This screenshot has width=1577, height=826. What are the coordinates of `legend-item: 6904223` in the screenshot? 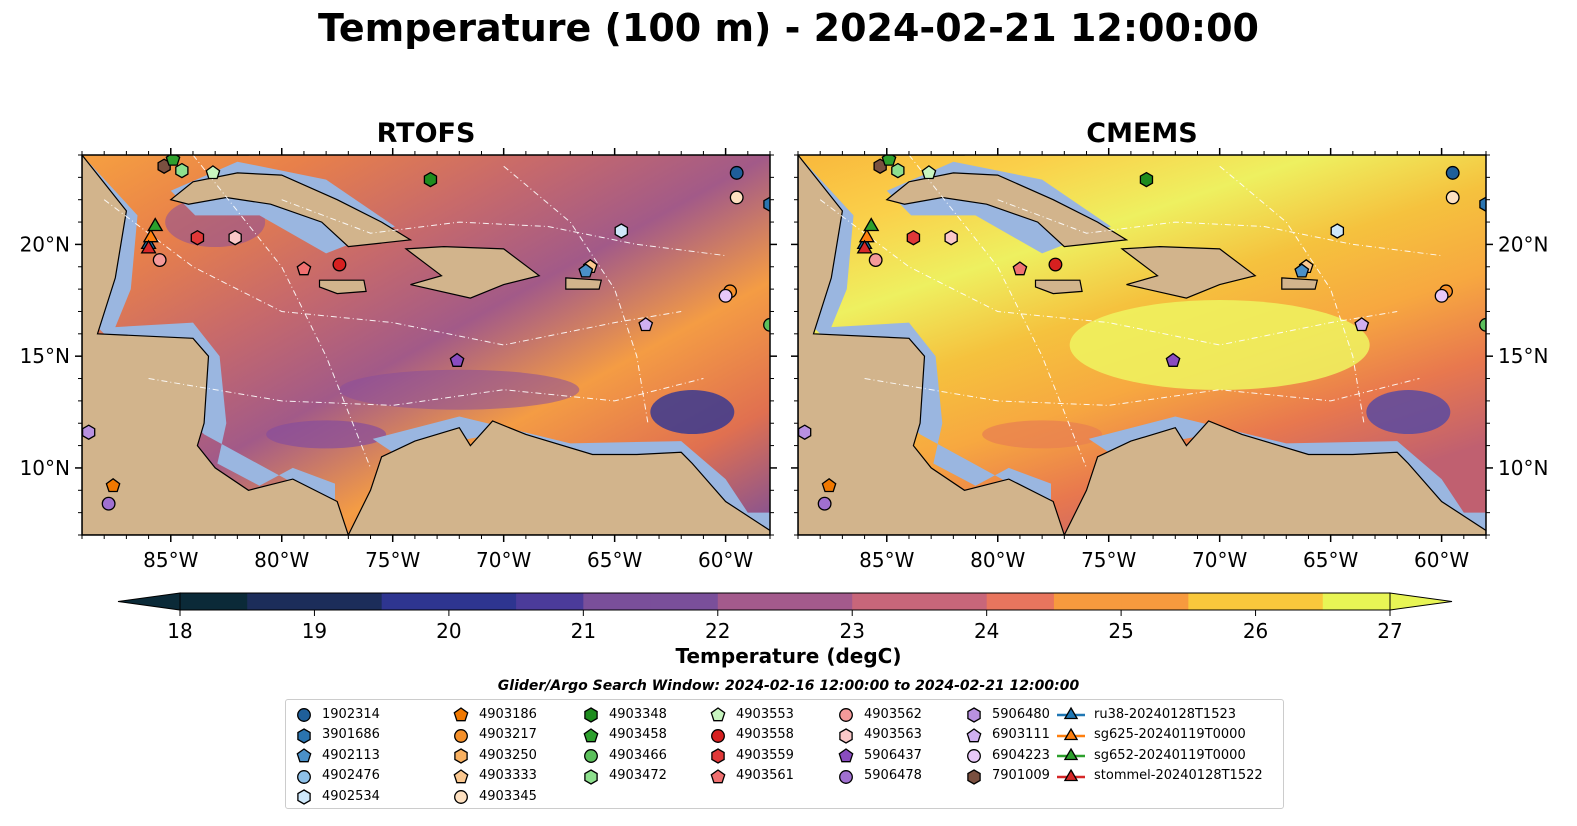 It's located at (1007, 755).